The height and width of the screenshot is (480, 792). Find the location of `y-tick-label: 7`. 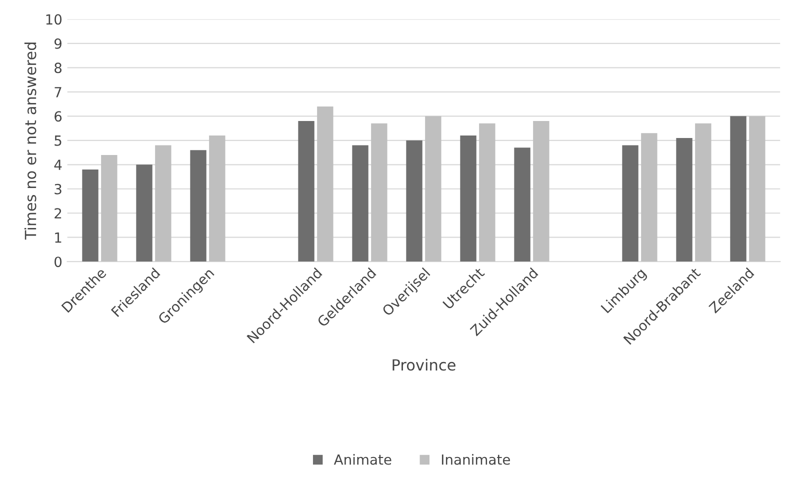

y-tick-label: 7 is located at coordinates (58, 92).